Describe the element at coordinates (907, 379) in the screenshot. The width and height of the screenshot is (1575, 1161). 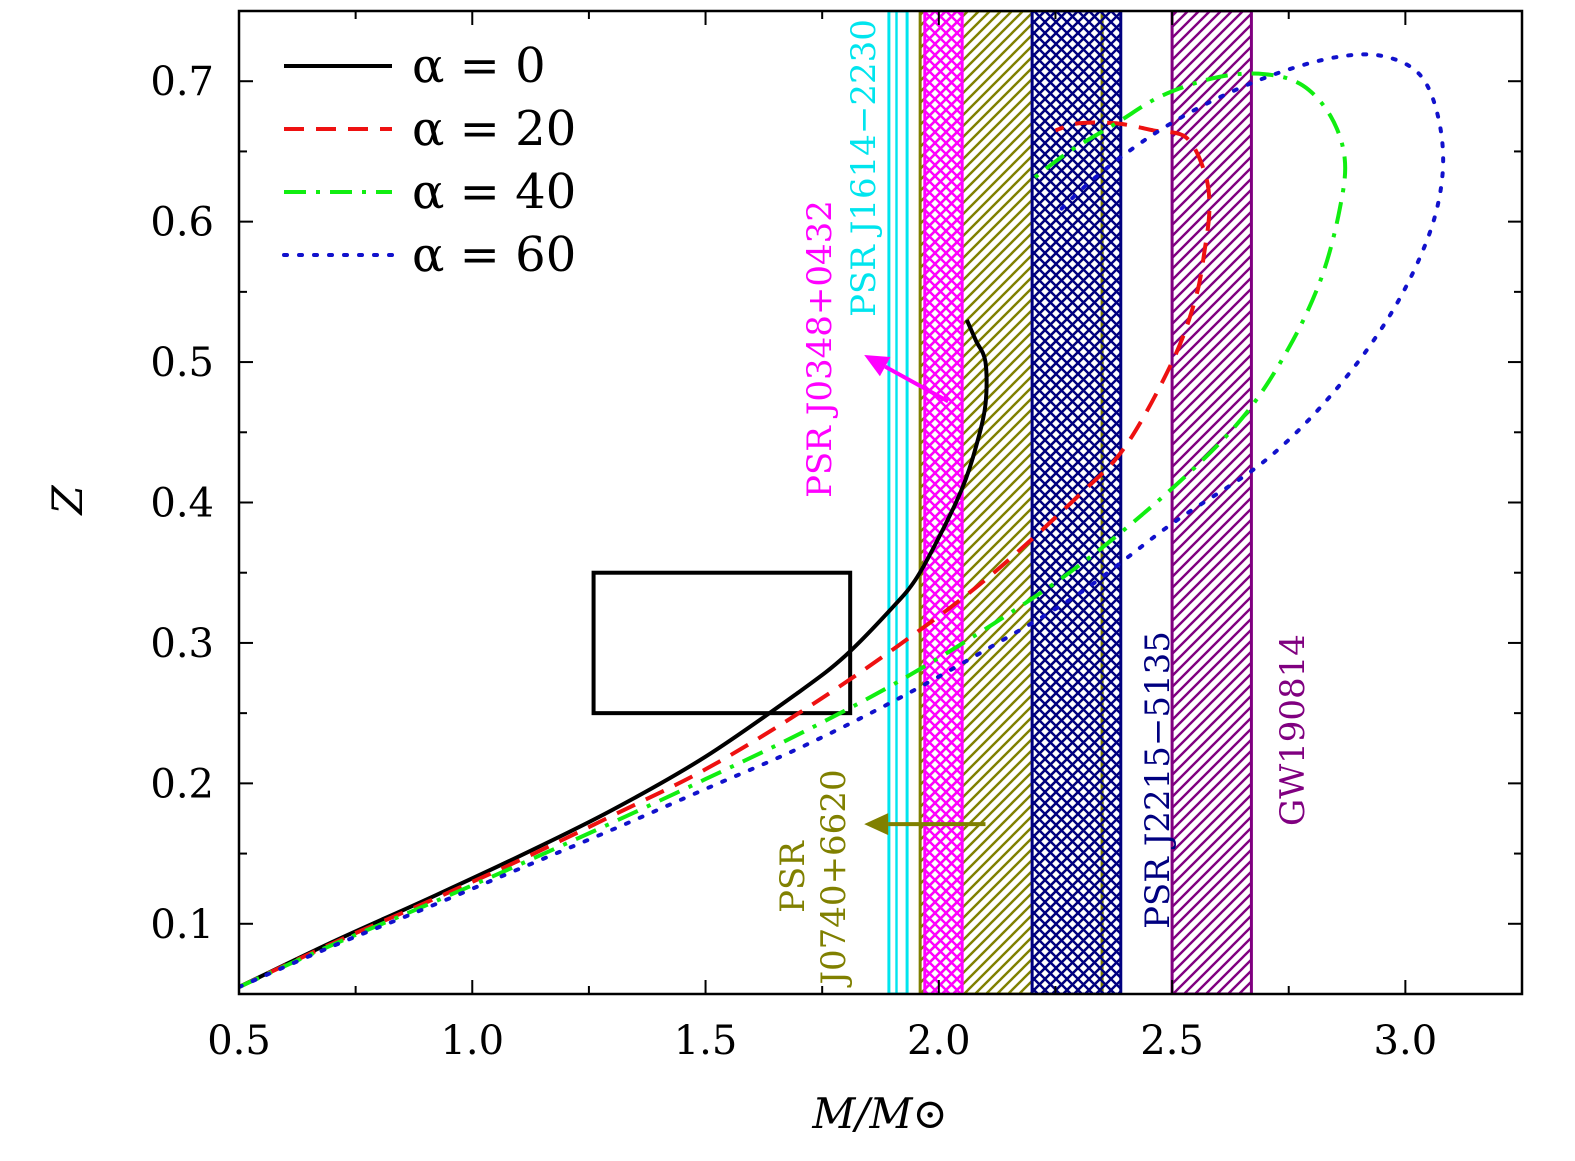
I see `arrow-j0348` at that location.